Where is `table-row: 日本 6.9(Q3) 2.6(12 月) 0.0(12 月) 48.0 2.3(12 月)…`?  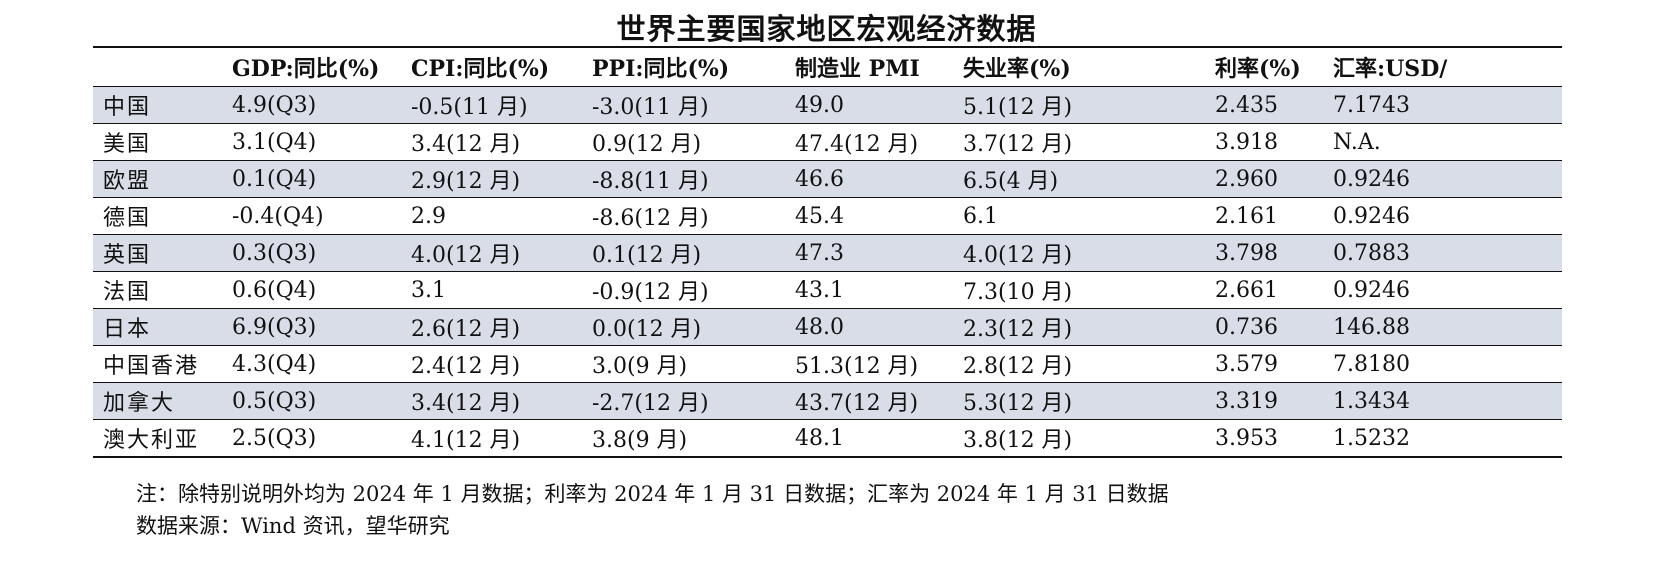 table-row: 日本 6.9(Q3) 2.6(12 月) 0.0(12 月) 48.0 2.3(12 月)… is located at coordinates (827, 326).